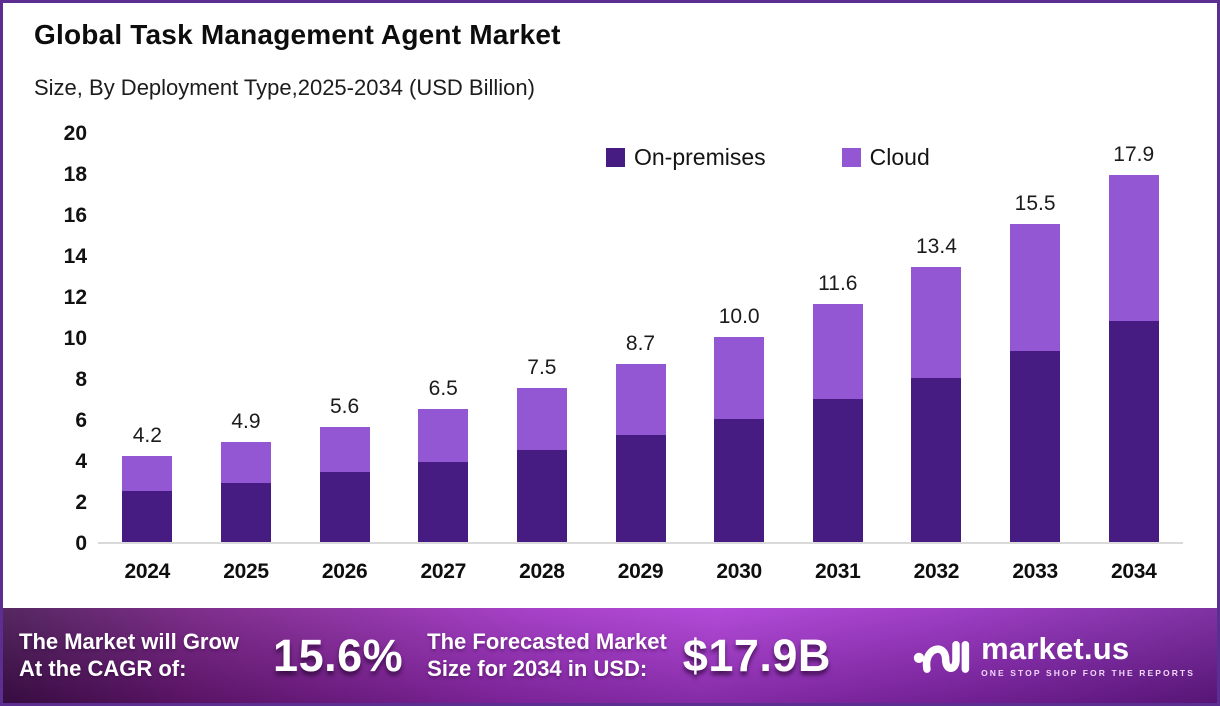  What do you see at coordinates (245, 512) in the screenshot?
I see `bar-segment-on-premises-2025` at bounding box center [245, 512].